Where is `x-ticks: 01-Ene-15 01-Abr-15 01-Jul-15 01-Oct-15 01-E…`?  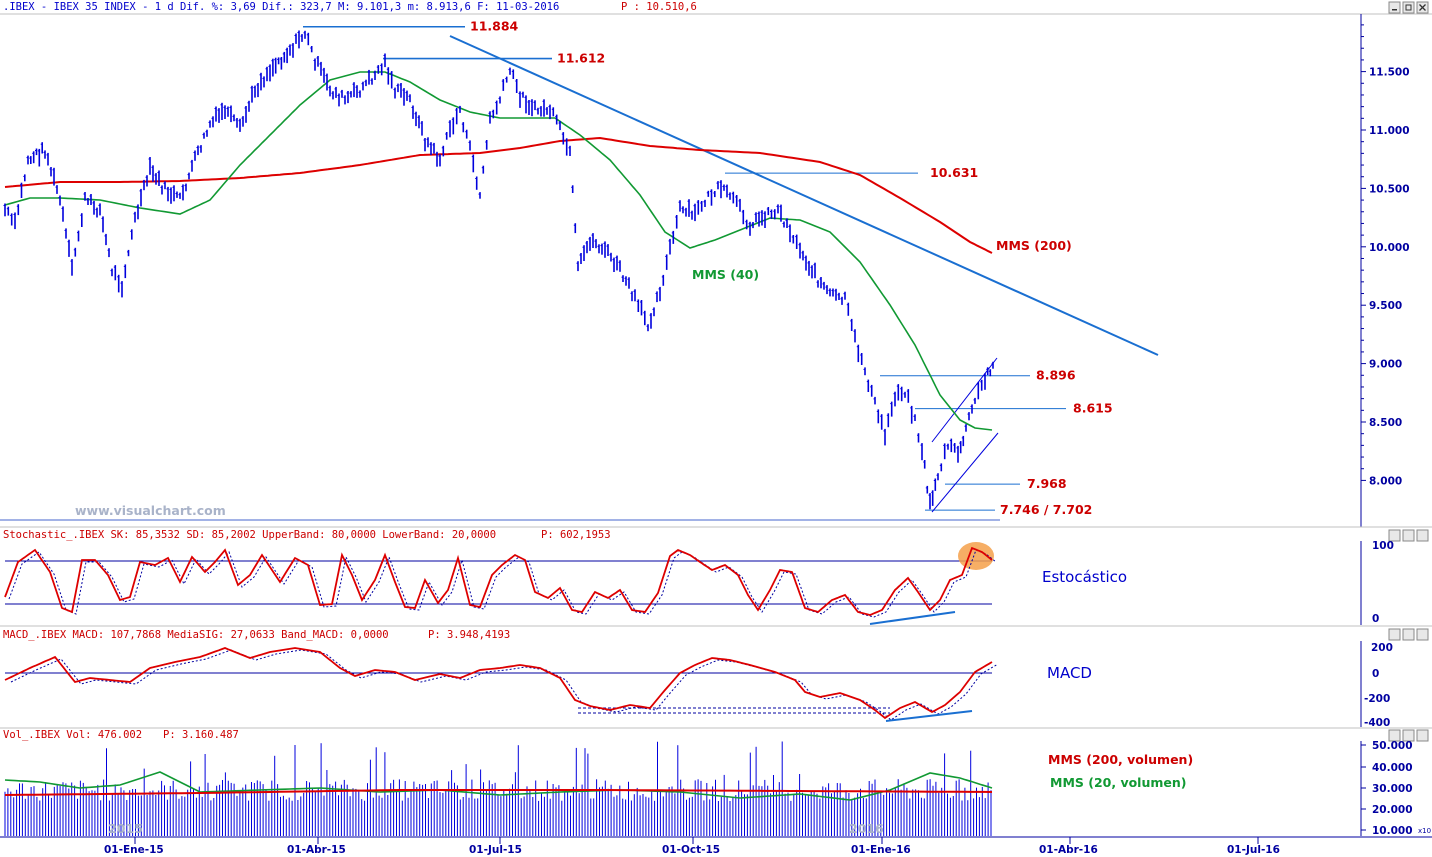 x-ticks: 01-Ene-15 01-Abr-15 01-Jul-15 01-Oct-15 01-E… is located at coordinates (692, 846).